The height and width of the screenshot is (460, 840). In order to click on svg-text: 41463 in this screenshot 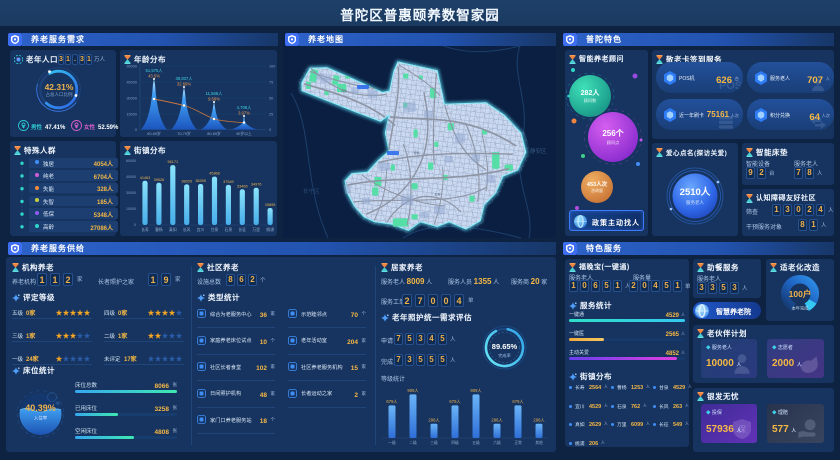, I will do `click(145, 178)`.